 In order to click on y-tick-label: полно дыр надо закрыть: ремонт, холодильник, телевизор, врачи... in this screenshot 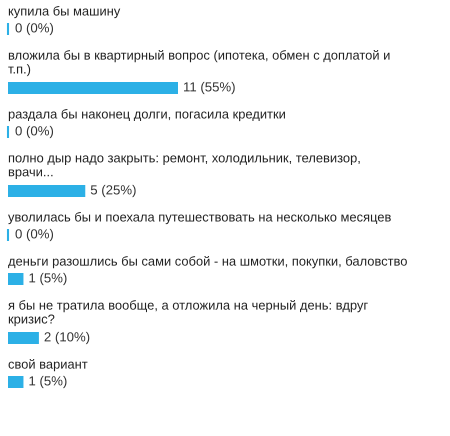, I will do `click(184, 167)`.